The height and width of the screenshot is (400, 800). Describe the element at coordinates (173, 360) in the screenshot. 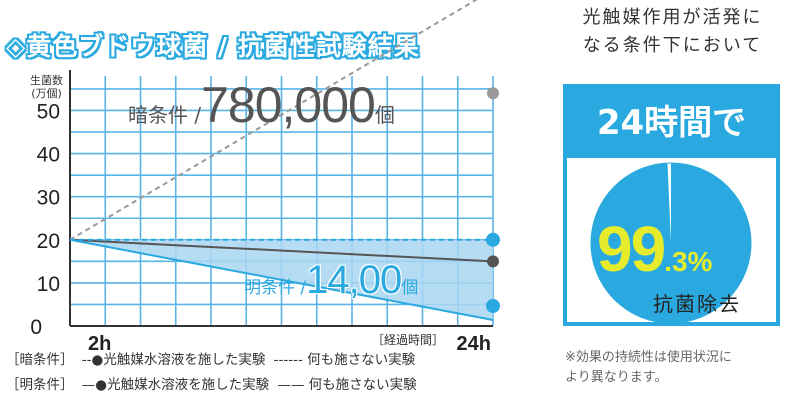

I see `legend-dark-treated: --●光触媒水溶液を施した実験` at that location.